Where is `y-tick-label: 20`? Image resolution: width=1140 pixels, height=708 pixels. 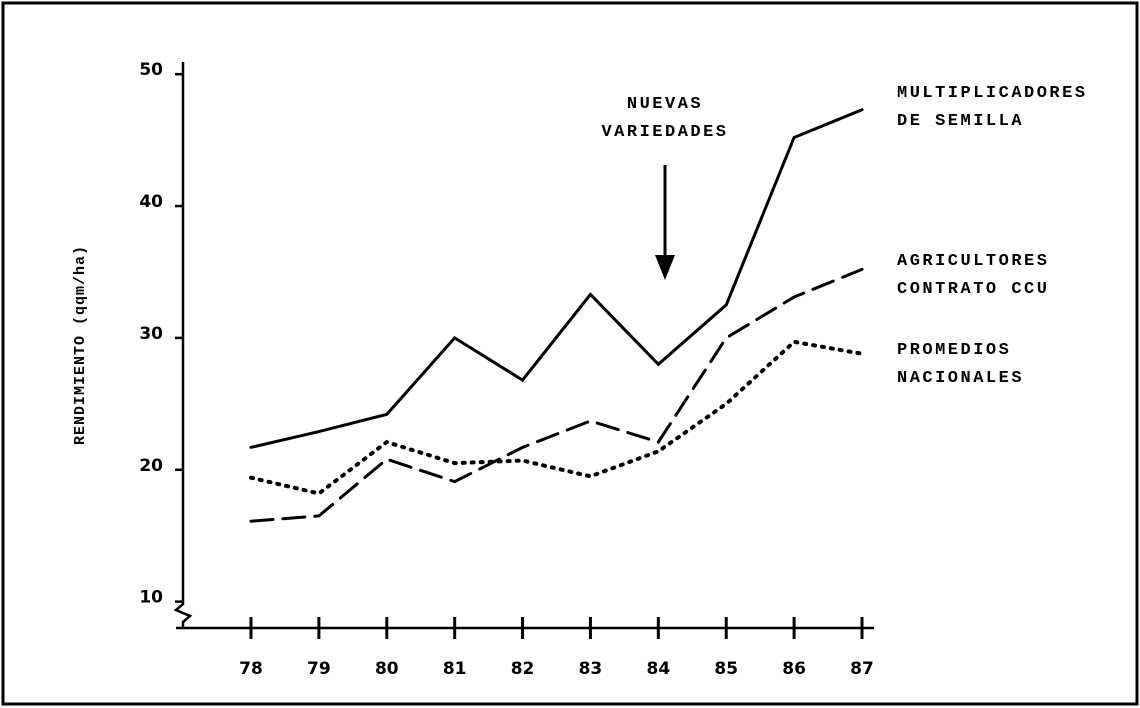
y-tick-label: 20 is located at coordinates (151, 466).